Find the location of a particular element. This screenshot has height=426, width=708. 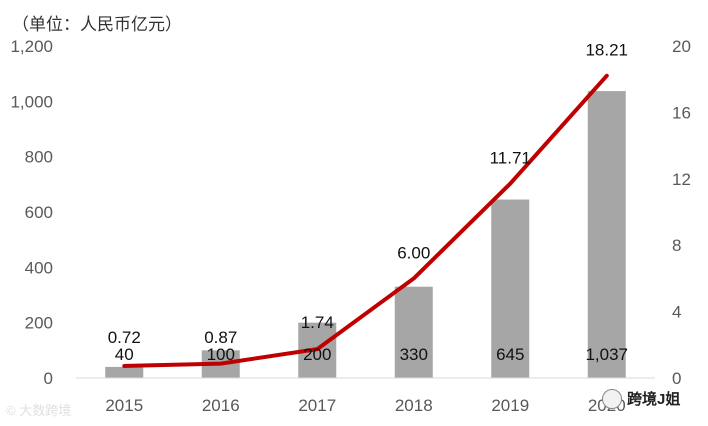

y-right-tick-label: 8 is located at coordinates (676, 245).